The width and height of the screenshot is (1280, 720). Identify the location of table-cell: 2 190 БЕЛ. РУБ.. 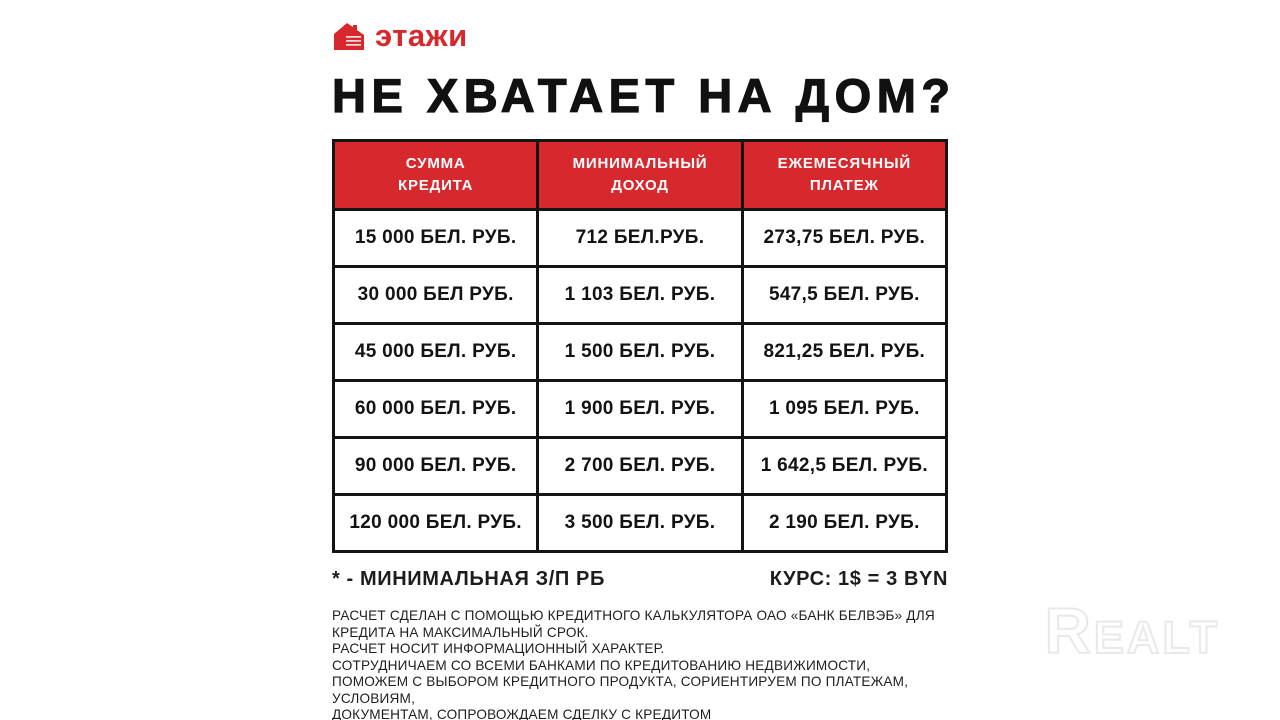
(844, 523).